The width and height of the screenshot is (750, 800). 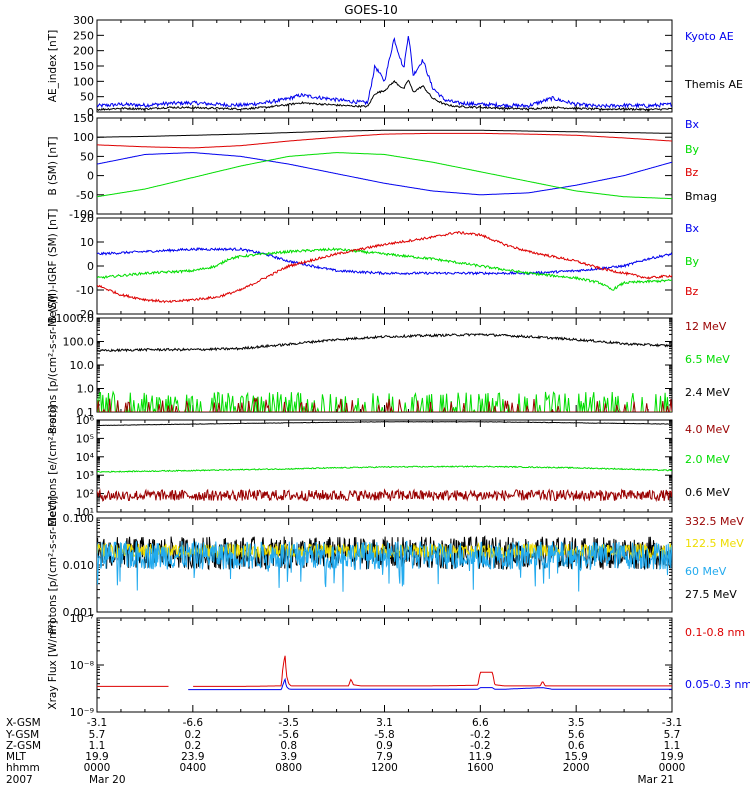 What do you see at coordinates (107, 780) in the screenshot?
I see `ephem-value: Mar 20` at bounding box center [107, 780].